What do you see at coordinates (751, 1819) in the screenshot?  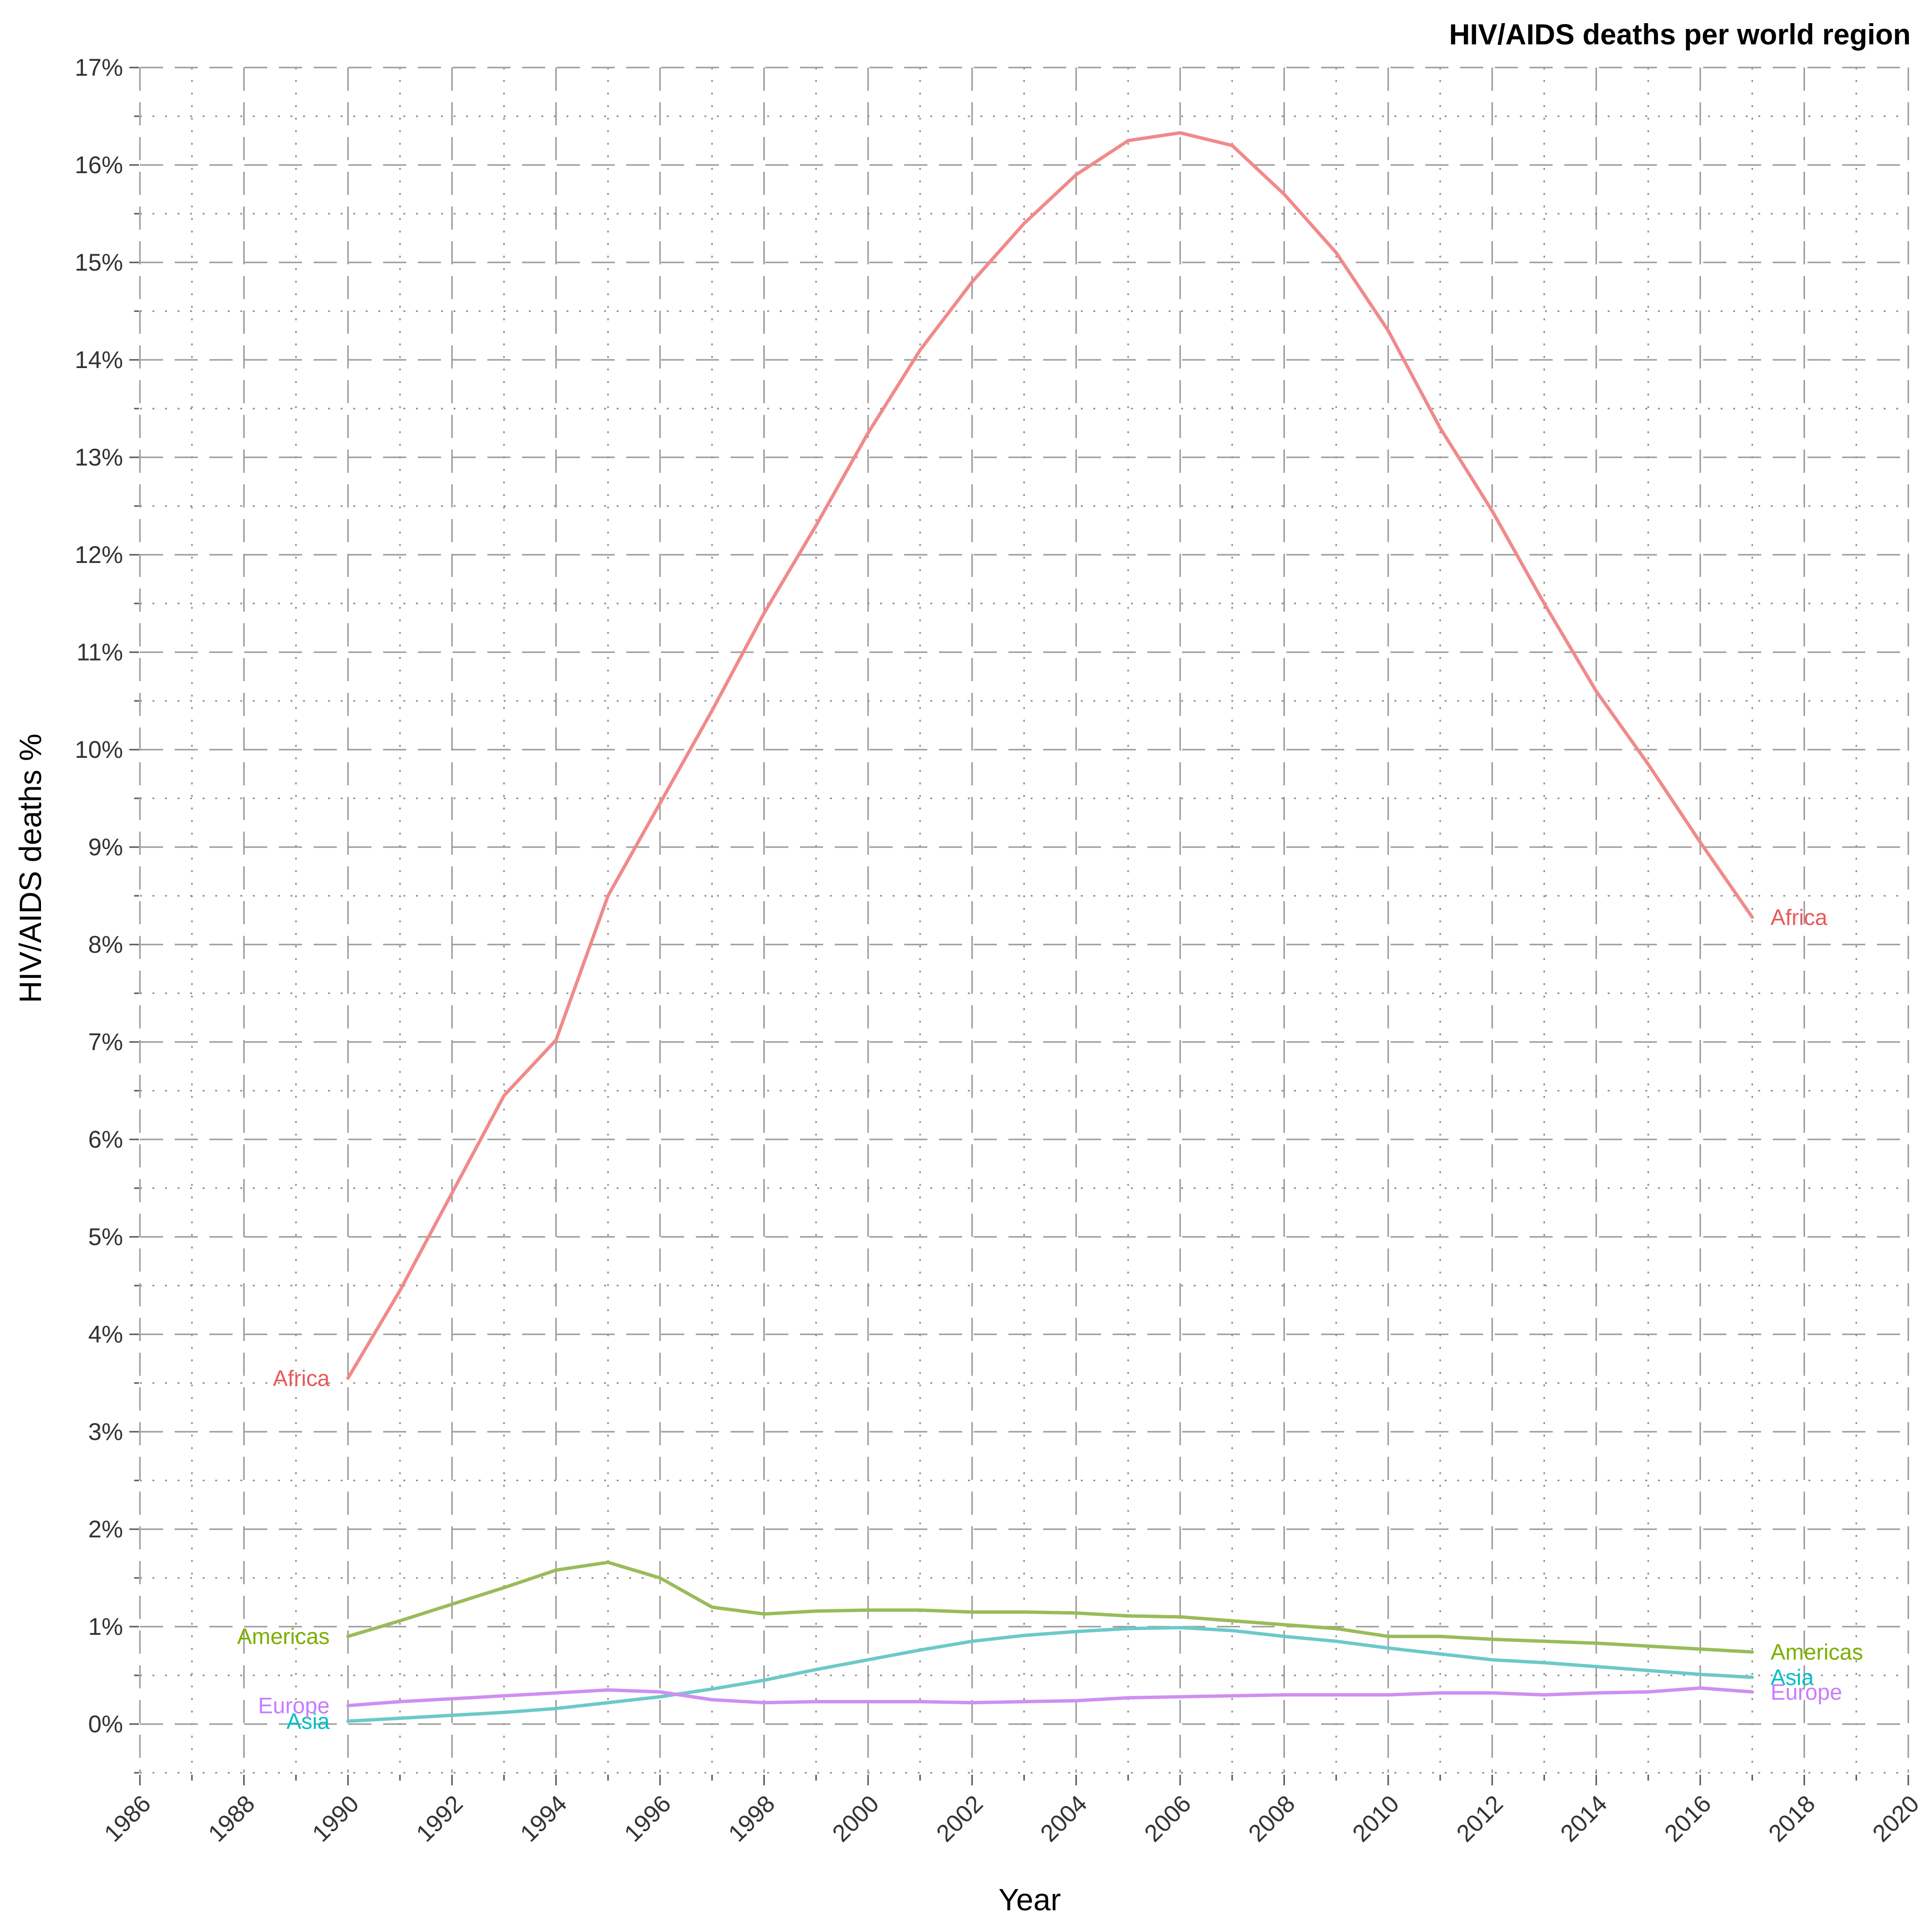 I see `x-tick-label: 1998` at bounding box center [751, 1819].